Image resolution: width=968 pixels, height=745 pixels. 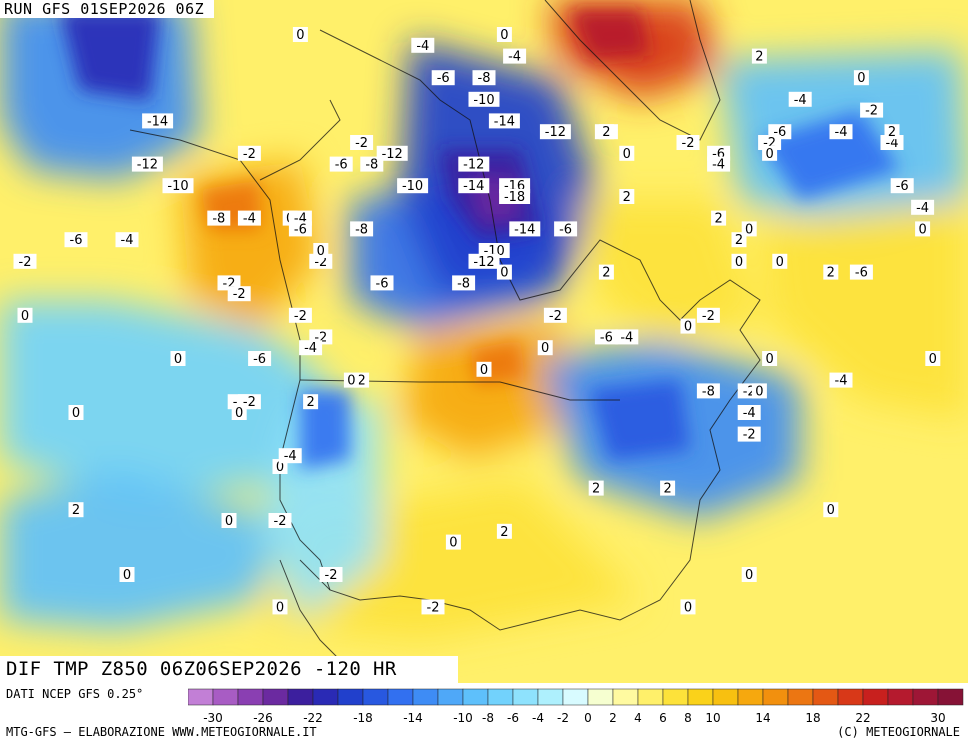 What do you see at coordinates (177, 186) in the screenshot?
I see `svg-text: -10` at bounding box center [177, 186].